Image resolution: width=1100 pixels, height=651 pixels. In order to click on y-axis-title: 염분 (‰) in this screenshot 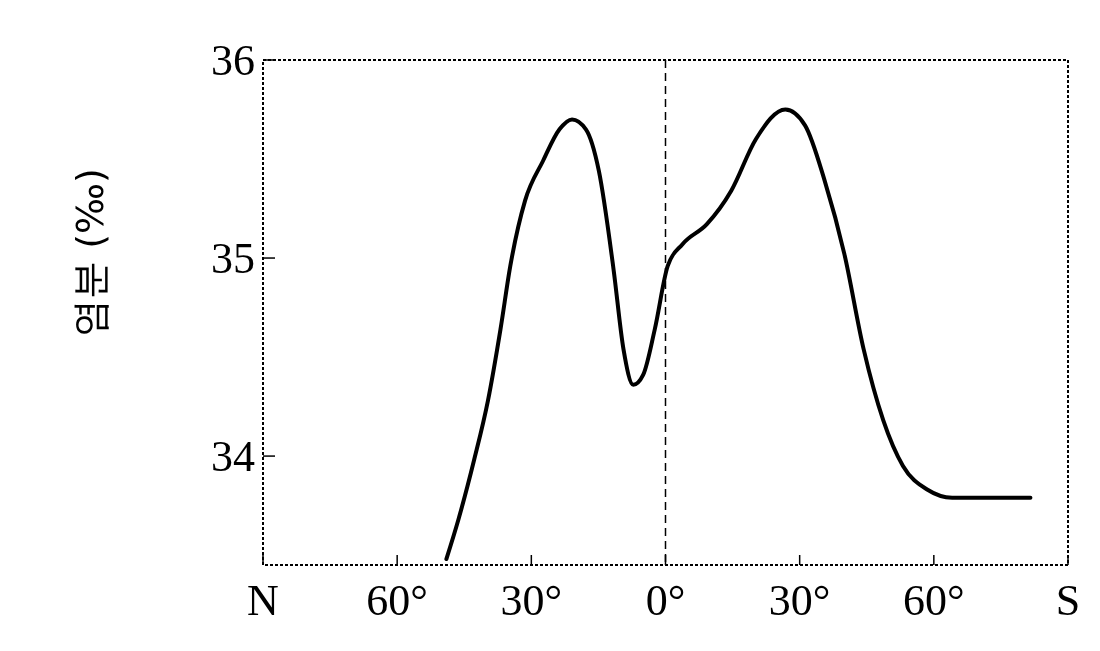, I will do `click(90, 252)`.